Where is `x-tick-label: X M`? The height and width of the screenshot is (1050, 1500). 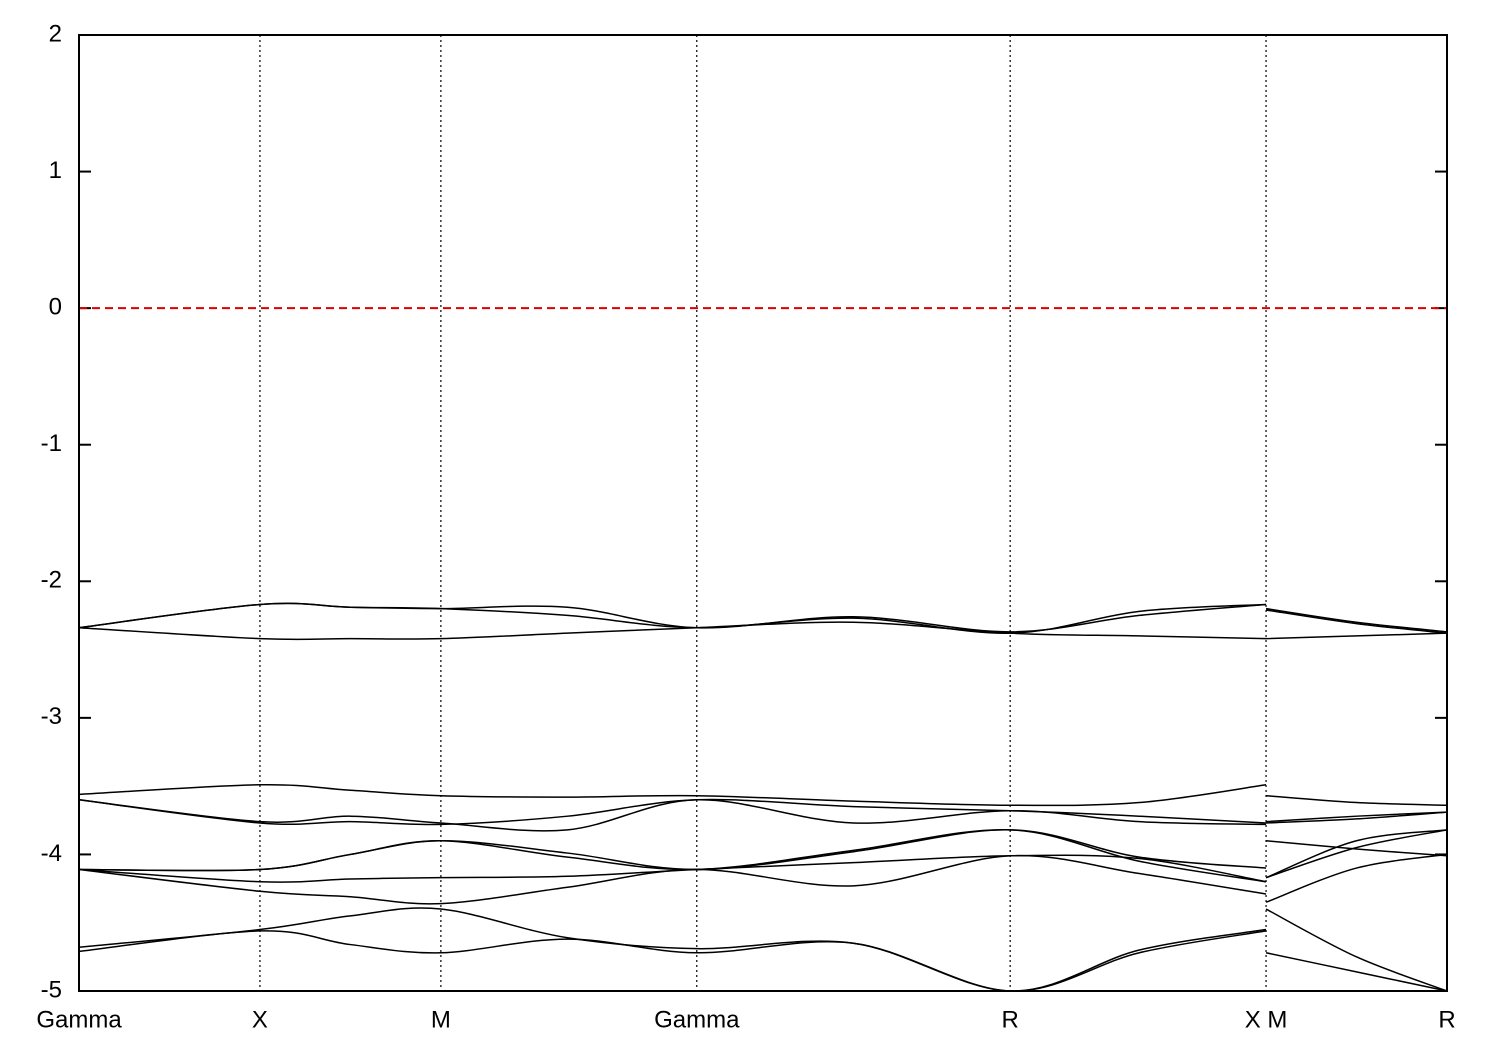
x-tick-label: X M is located at coordinates (1266, 1019).